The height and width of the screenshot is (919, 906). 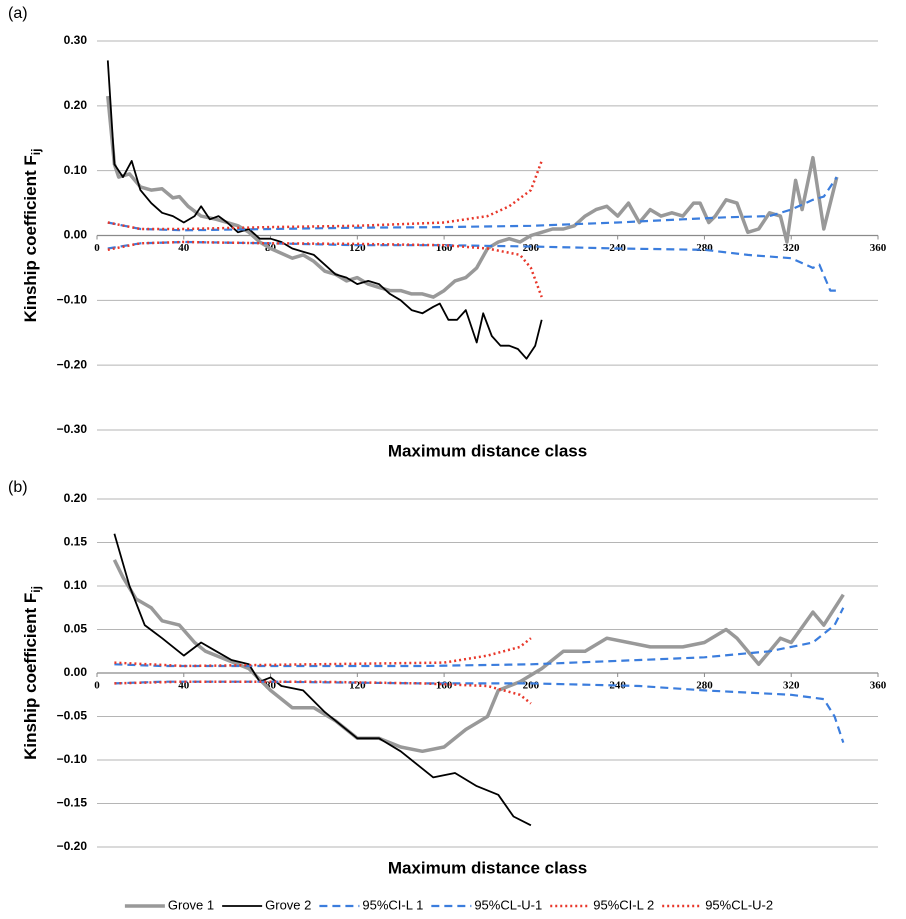 What do you see at coordinates (623, 904) in the screenshot?
I see `legend-label: 95%CI-L 2` at bounding box center [623, 904].